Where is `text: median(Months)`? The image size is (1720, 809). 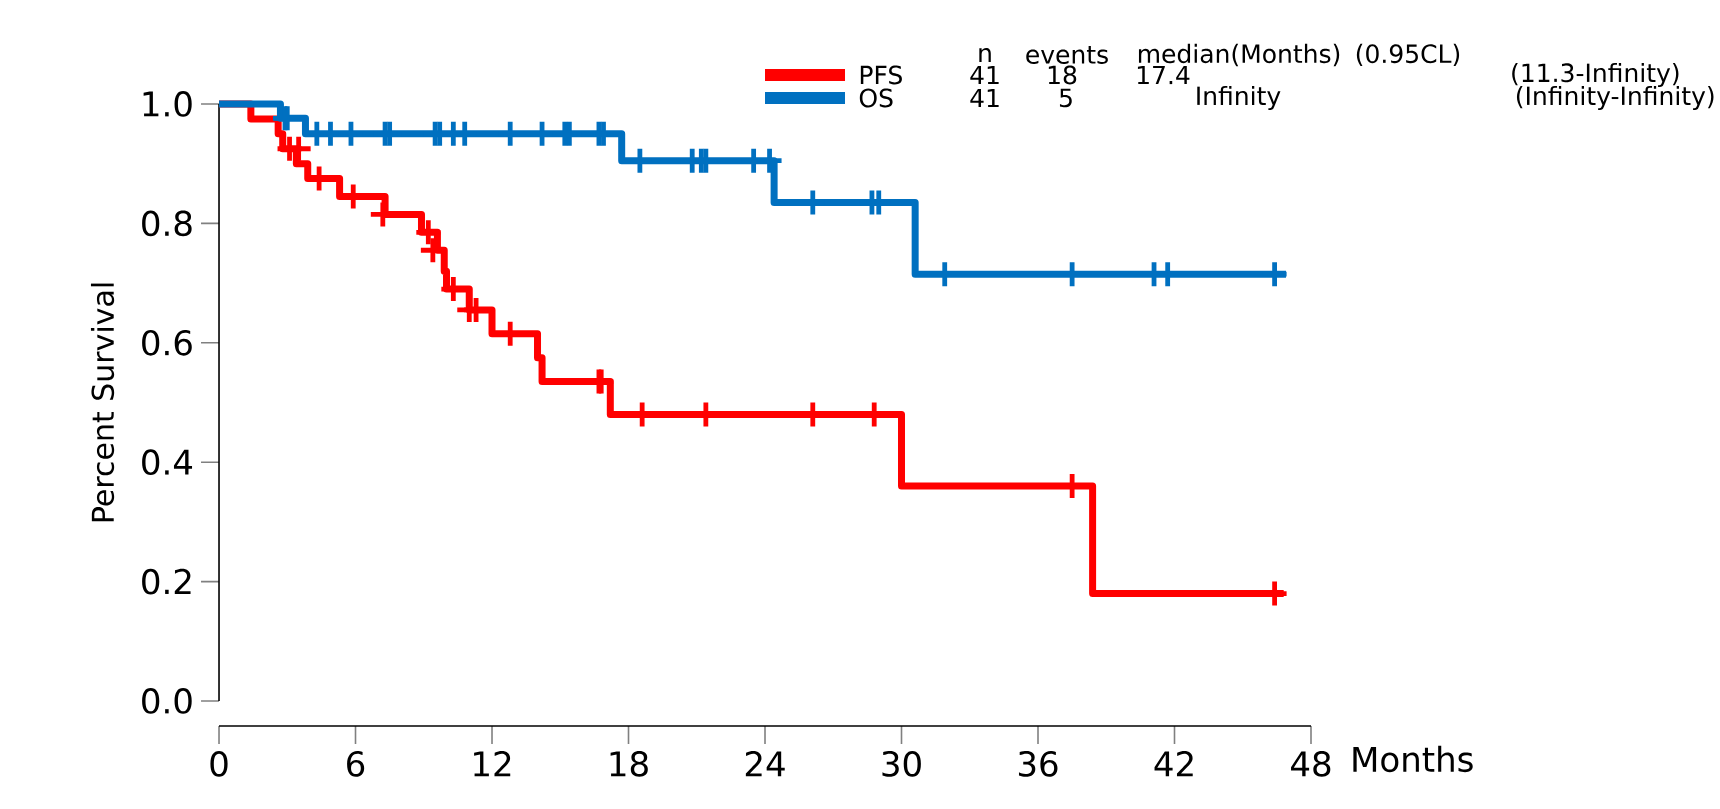 text: median(Months) is located at coordinates (1239, 55).